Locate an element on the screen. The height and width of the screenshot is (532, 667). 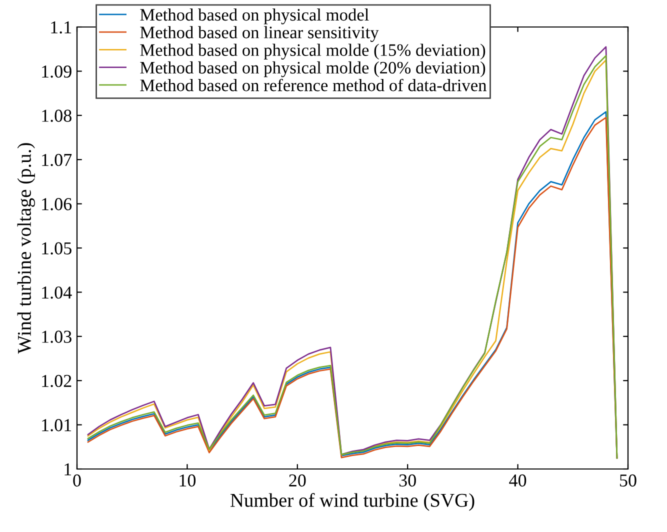
y-axis-title: Wind turbine voltage (p.u.) is located at coordinates (26, 248).